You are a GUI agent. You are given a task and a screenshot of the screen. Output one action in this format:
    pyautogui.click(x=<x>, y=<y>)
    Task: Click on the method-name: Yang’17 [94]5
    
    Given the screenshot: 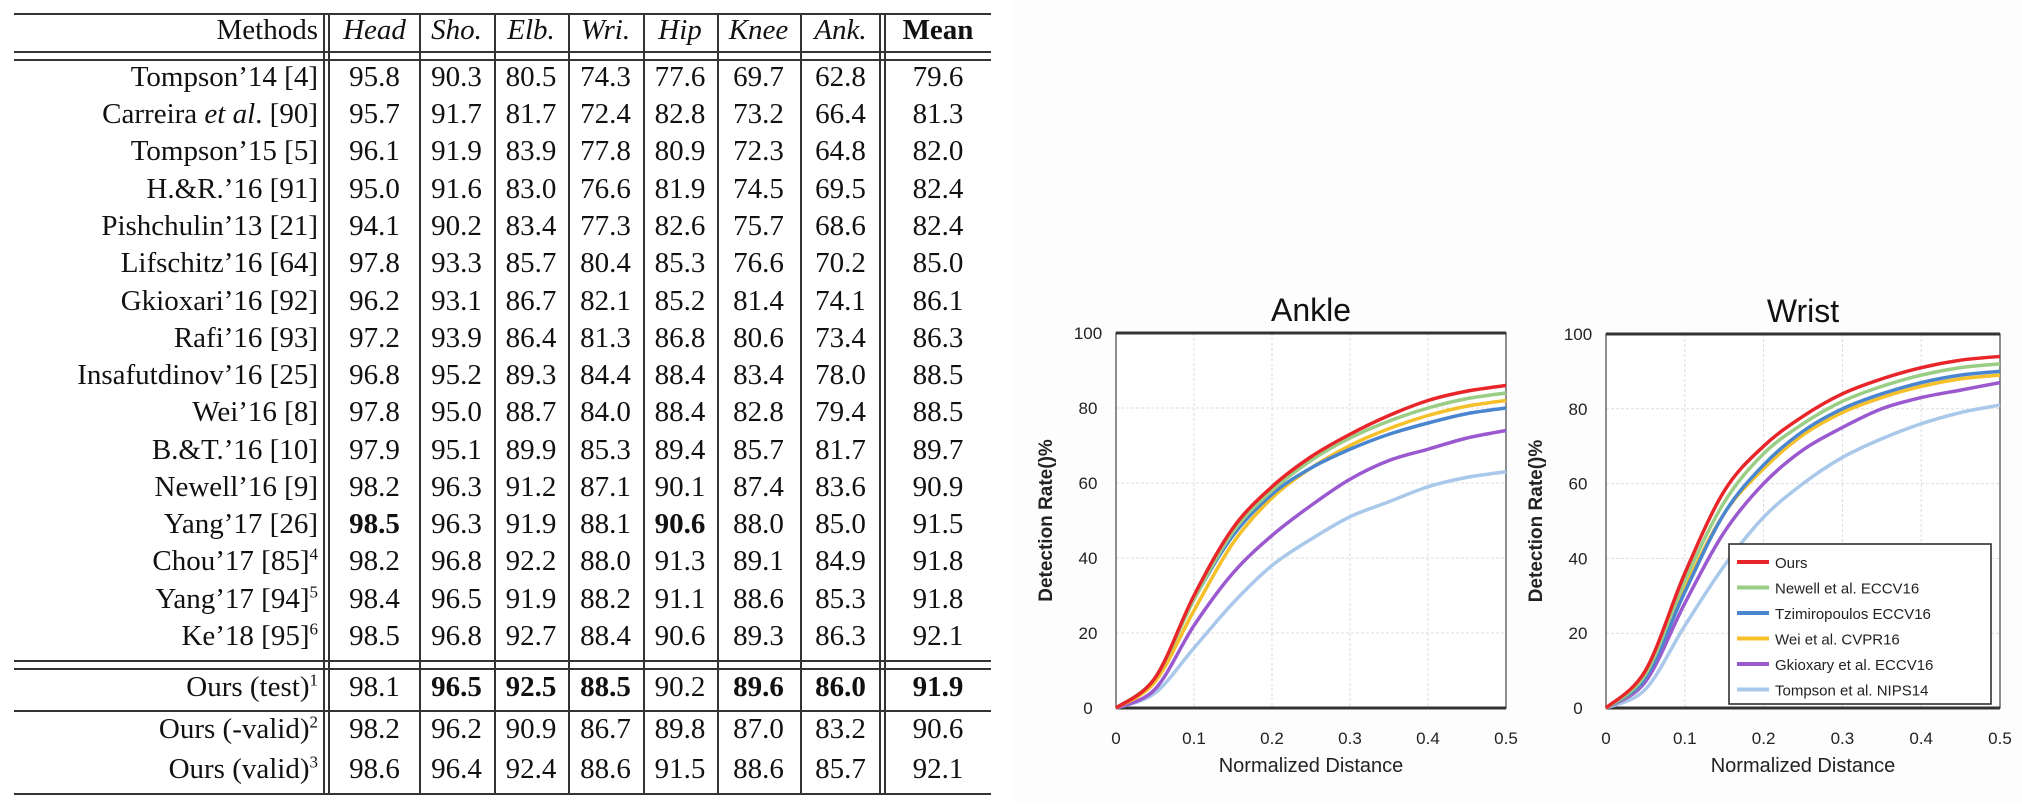 What is the action you would take?
    pyautogui.click(x=159, y=599)
    